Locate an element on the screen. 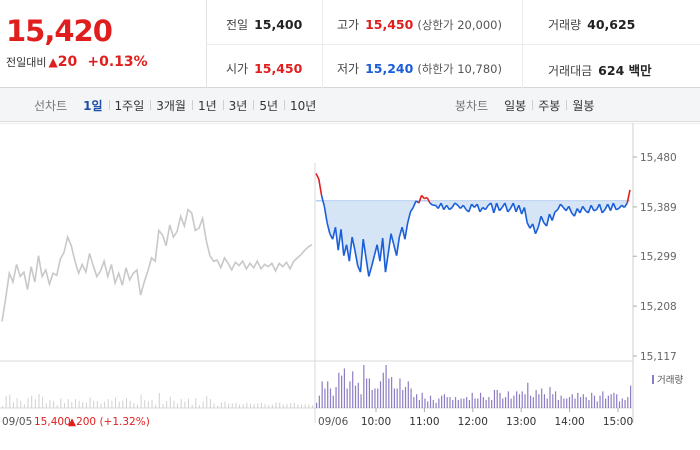 The image size is (700, 450). period-10y: 10년 is located at coordinates (303, 105).